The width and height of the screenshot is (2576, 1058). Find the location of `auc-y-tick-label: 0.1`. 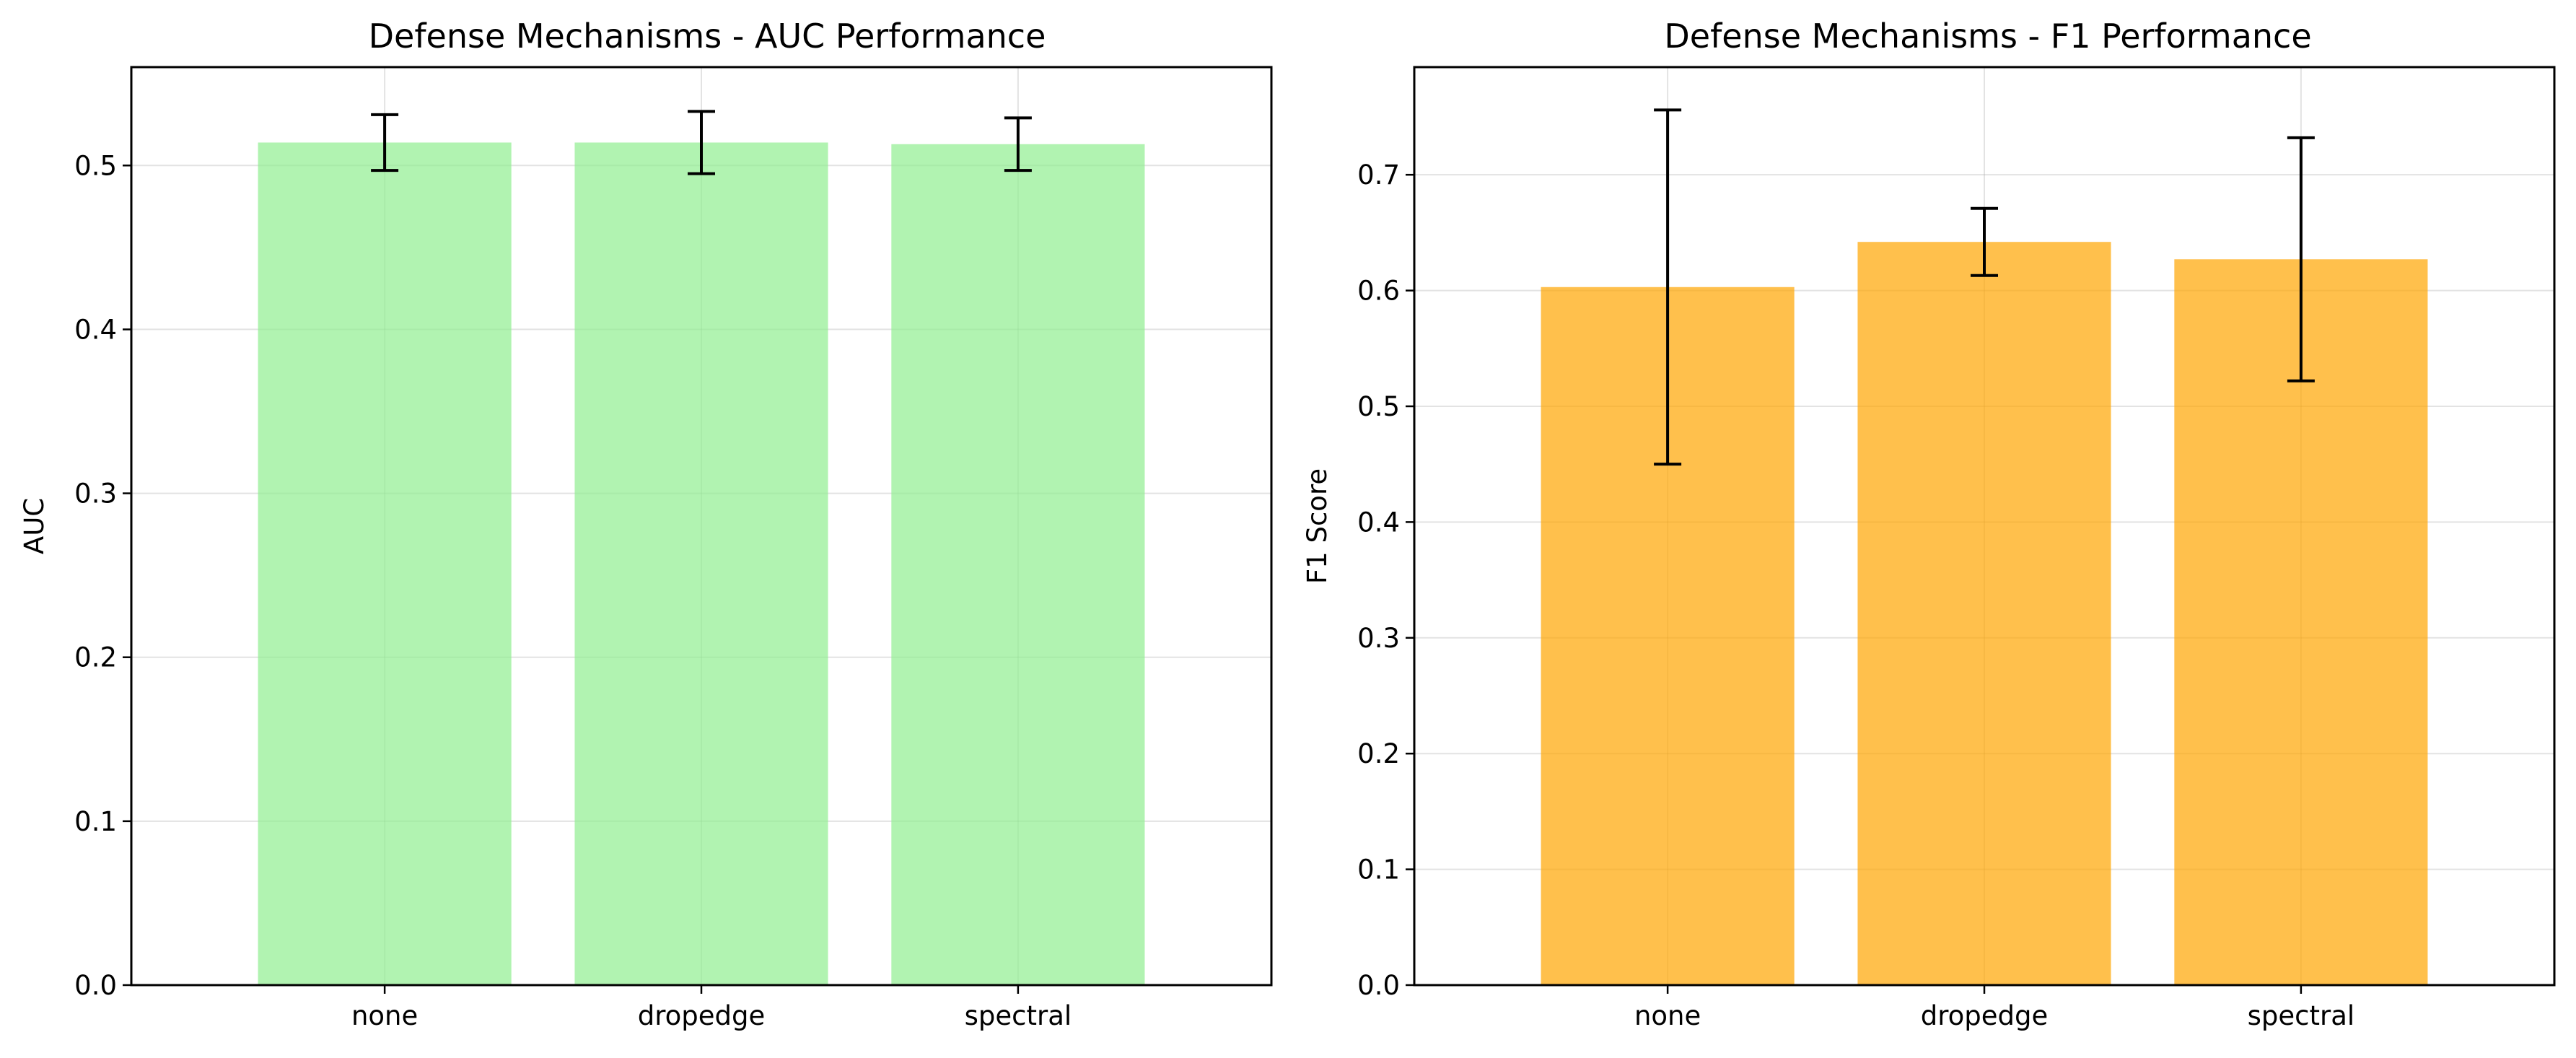

auc-y-tick-label: 0.1 is located at coordinates (95, 821).